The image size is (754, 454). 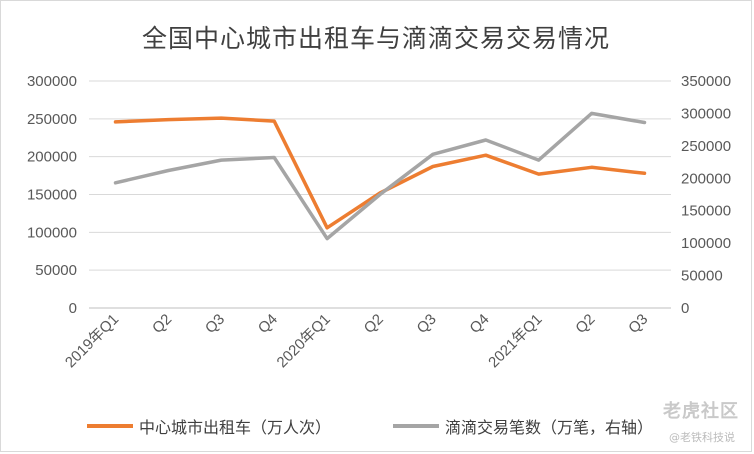 I want to click on legend-item-taxi: 中心城市出租车（万人次）, so click(x=209, y=426).